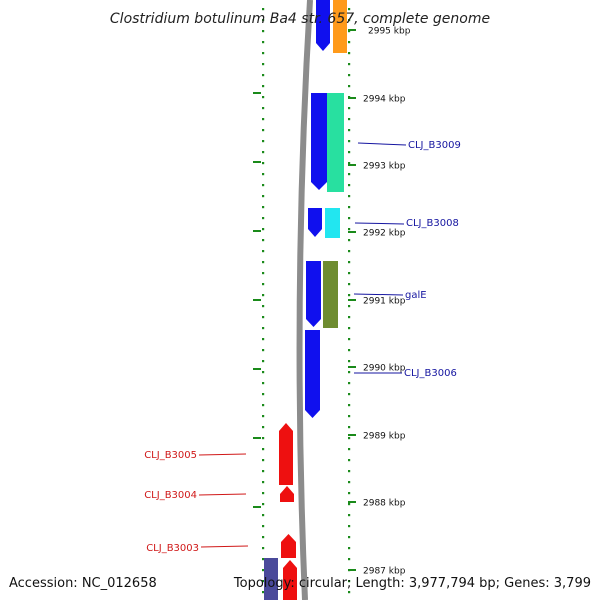 Image resolution: width=600 pixels, height=600 pixels. Describe the element at coordinates (170, 495) in the screenshot. I see `gene-label: CLJ_B3004` at that location.